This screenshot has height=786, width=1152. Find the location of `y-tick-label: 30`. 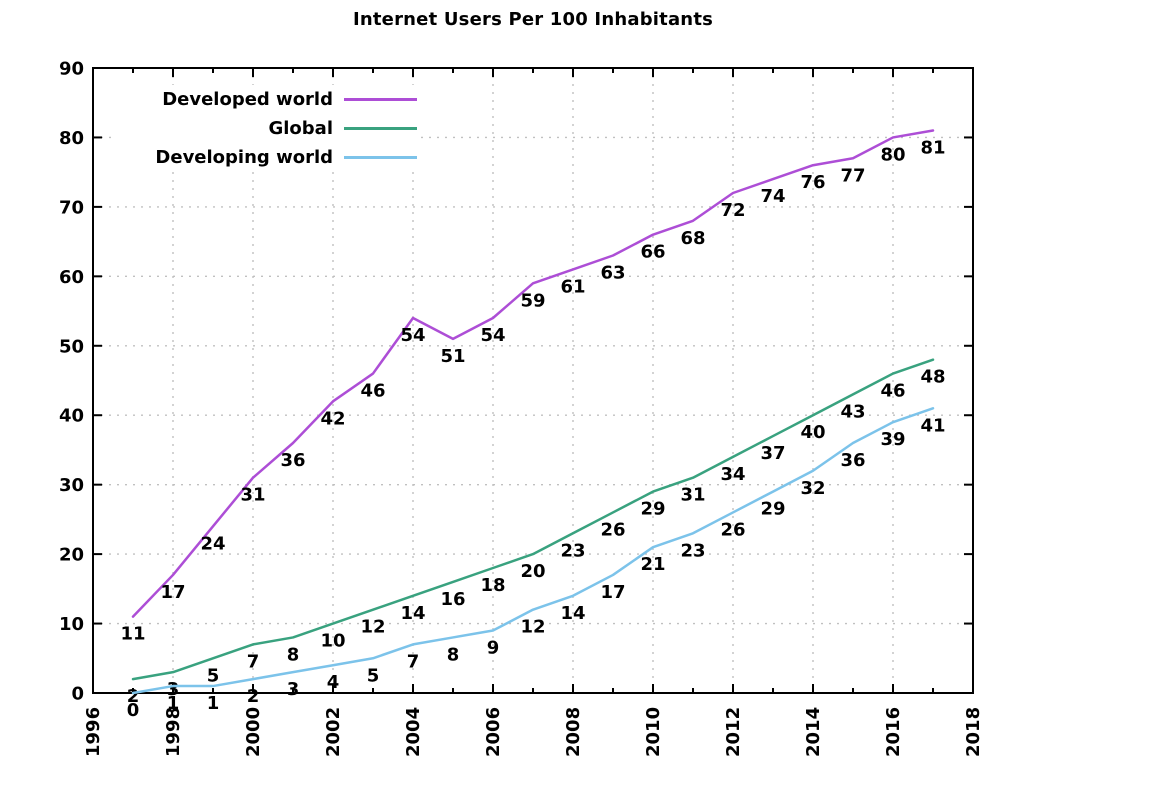

y-tick-label: 30 is located at coordinates (71, 485).